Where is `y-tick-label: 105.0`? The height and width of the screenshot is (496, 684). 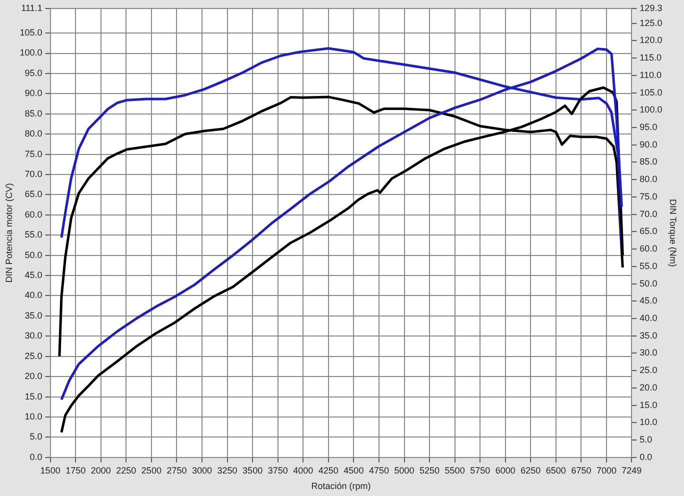
y-tick-label: 105.0 is located at coordinates (31, 33).